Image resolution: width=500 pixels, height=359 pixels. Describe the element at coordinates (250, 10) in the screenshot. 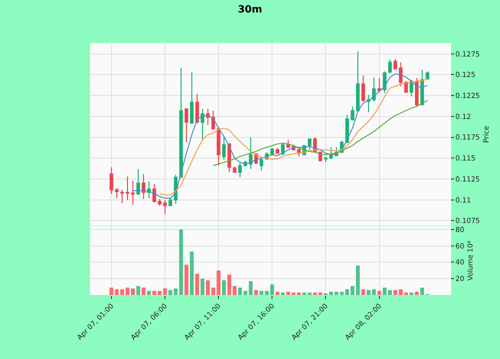

I see `chart-title: 30m` at that location.